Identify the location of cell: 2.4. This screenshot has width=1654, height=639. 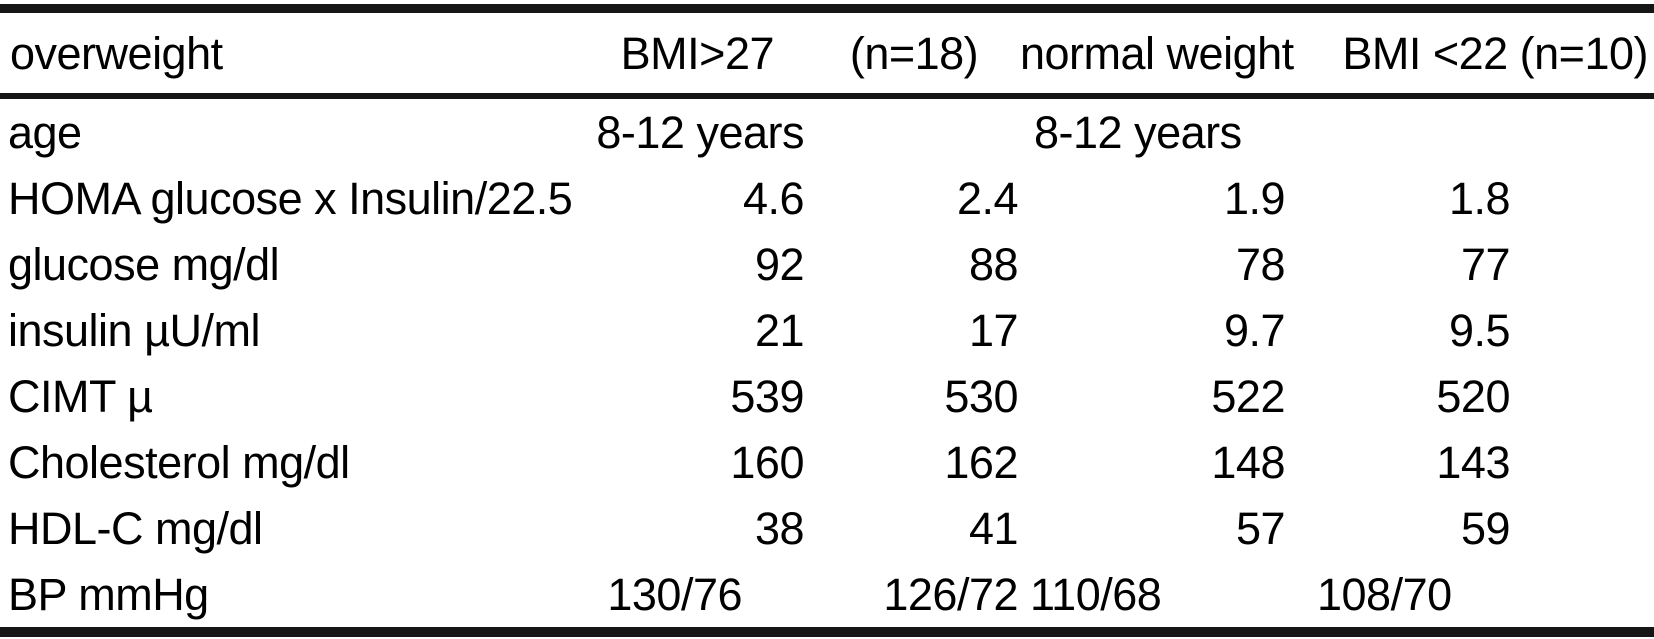
(987, 198).